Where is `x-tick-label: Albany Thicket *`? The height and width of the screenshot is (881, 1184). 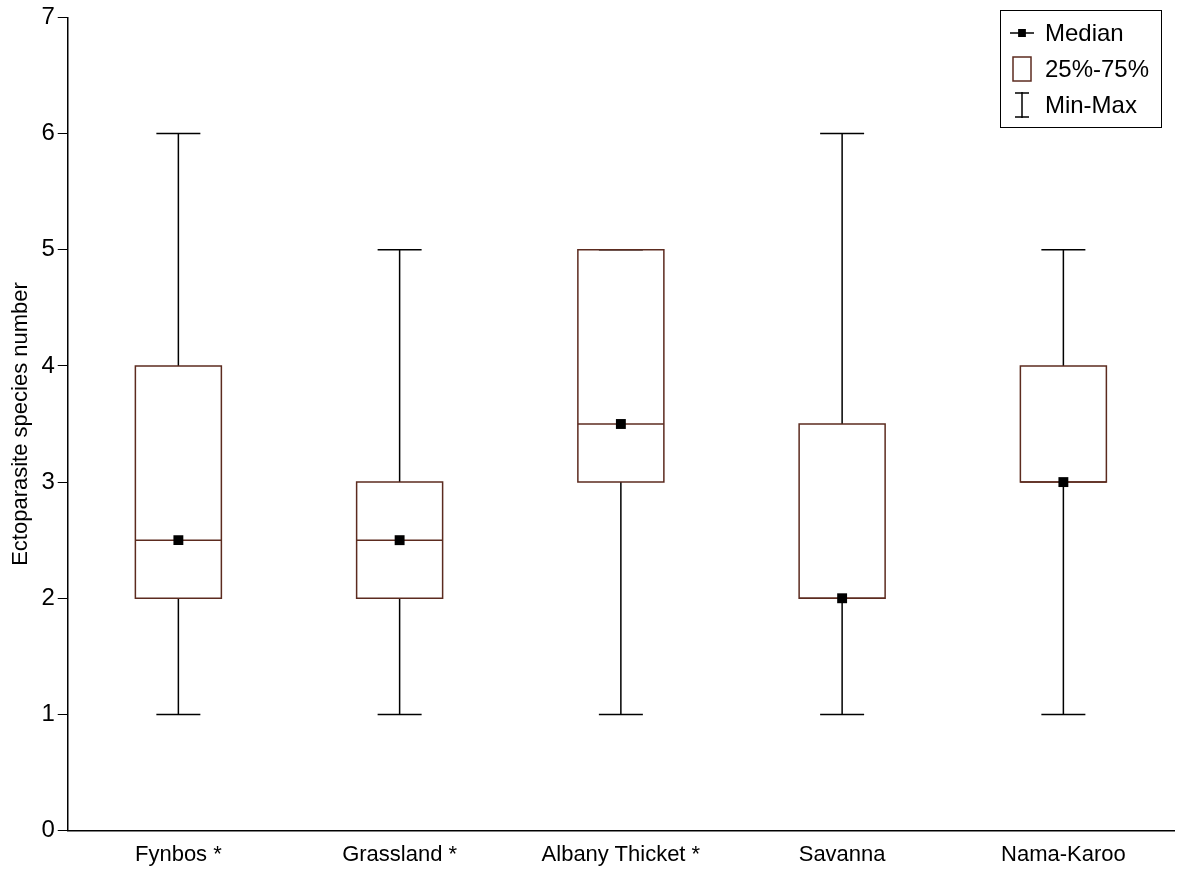
x-tick-label: Albany Thicket * is located at coordinates (621, 853).